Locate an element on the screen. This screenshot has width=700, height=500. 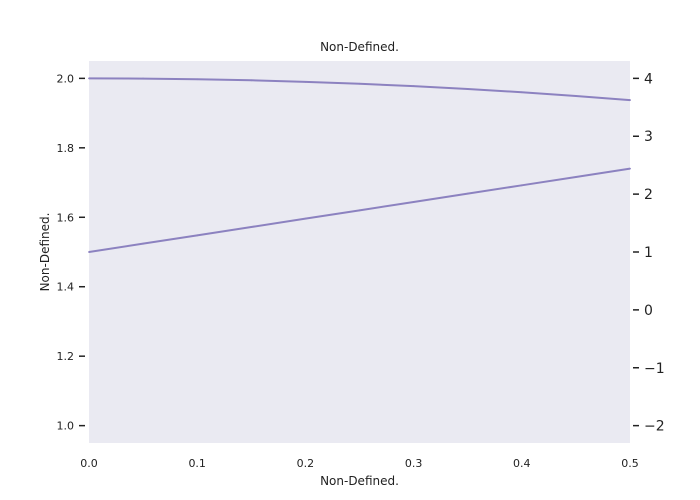
right-y-axis: −2 −1 0 1 2 3 4 is located at coordinates (649, 253).